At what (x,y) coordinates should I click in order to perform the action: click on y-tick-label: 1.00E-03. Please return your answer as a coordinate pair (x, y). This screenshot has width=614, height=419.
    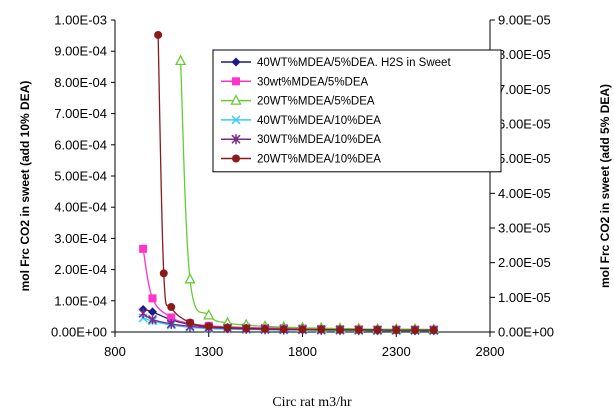
    Looking at the image, I should click on (80, 20).